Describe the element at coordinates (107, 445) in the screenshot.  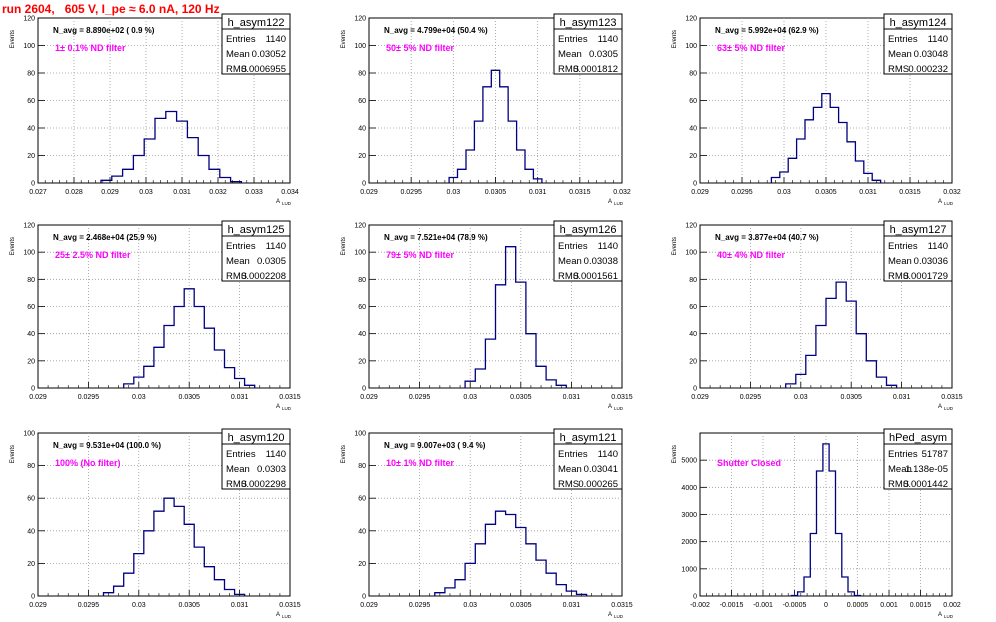
I see `navg-label: N_avg = 9.531e+04 (100.0 %)` at that location.